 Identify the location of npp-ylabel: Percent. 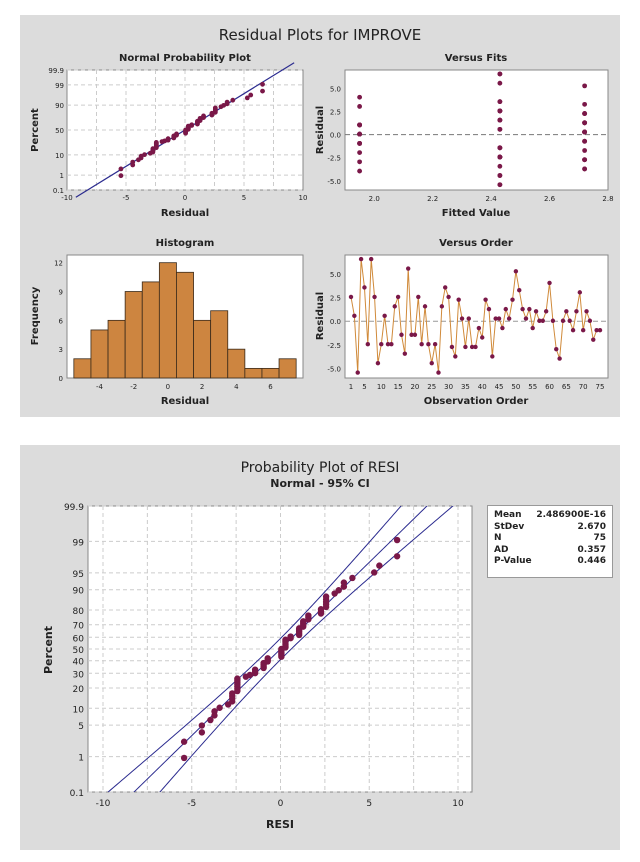
(35, 130).